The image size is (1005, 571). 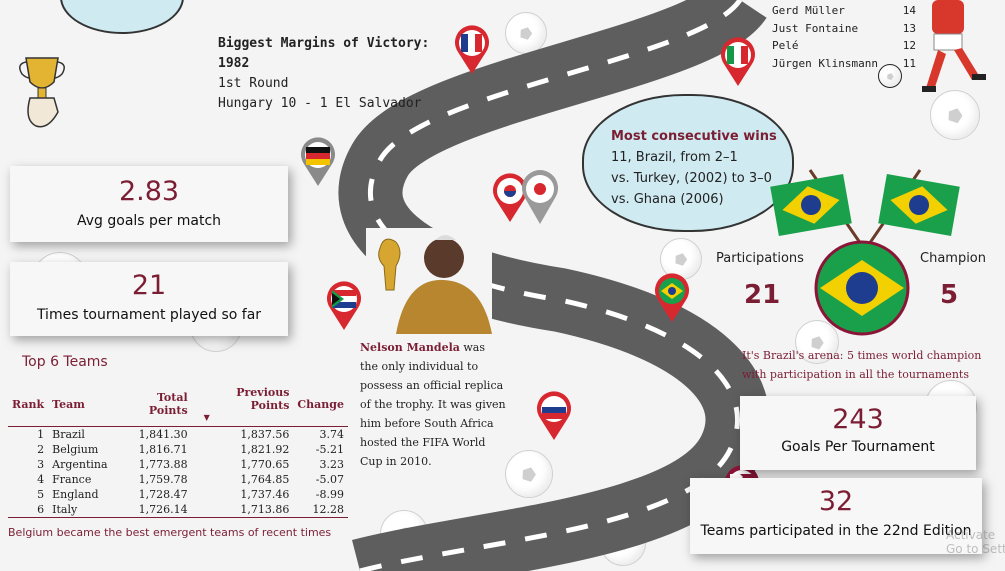 What do you see at coordinates (41, 464) in the screenshot?
I see `cell-rank: 3` at bounding box center [41, 464].